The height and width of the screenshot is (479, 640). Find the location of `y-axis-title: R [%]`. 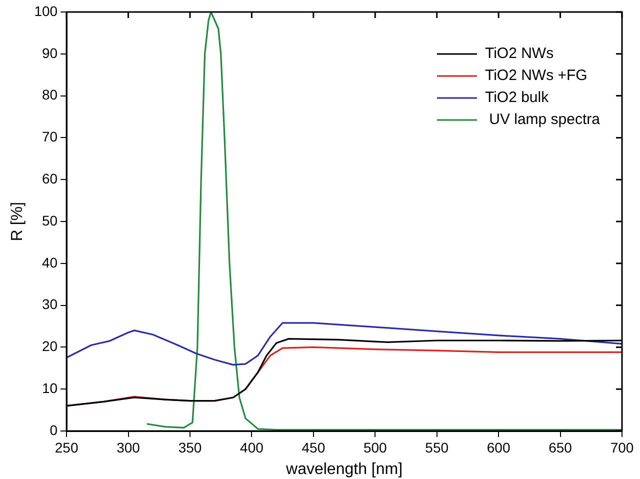

y-axis-title: R [%] is located at coordinates (17, 222).